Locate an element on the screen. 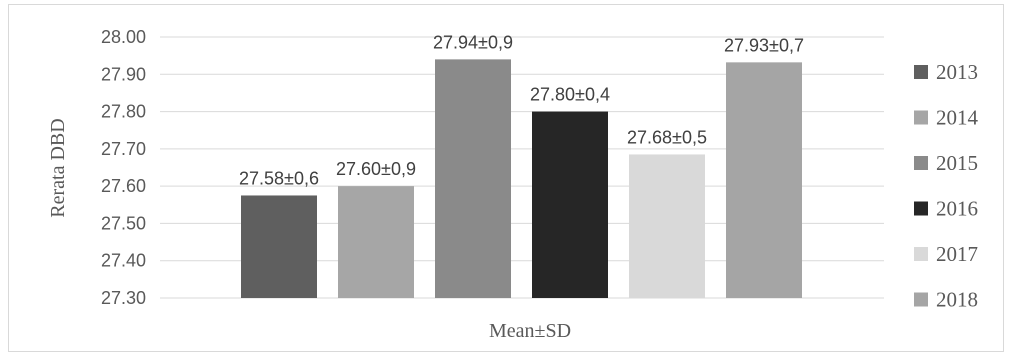  data-label-2018: 27.93±0,7 is located at coordinates (764, 45).